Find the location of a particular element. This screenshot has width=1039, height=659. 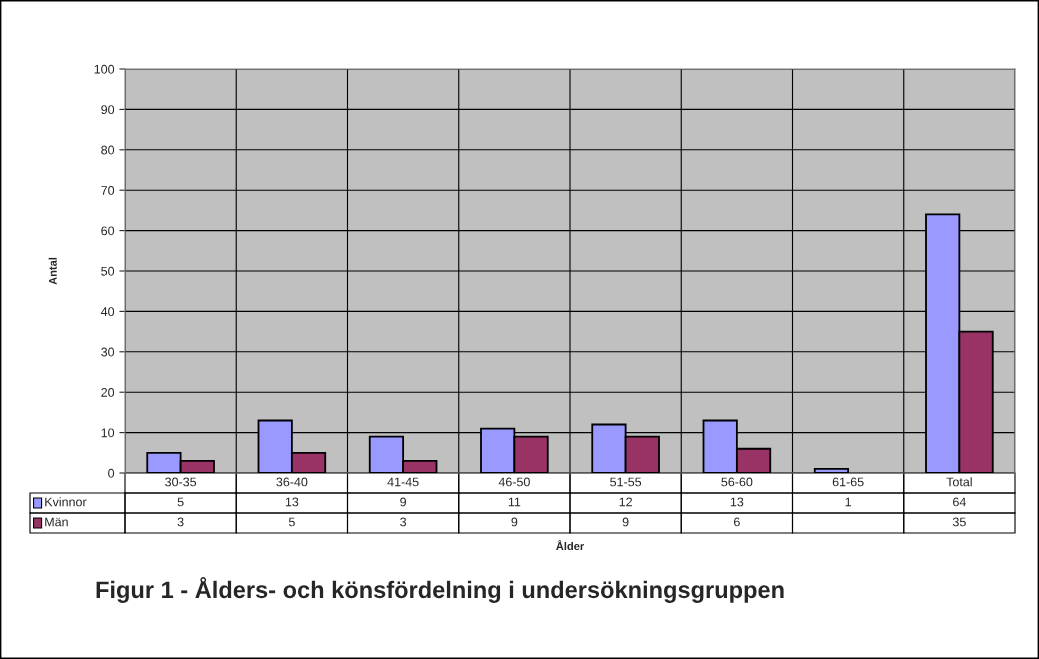

y-tick-label: 90 is located at coordinates (108, 110).